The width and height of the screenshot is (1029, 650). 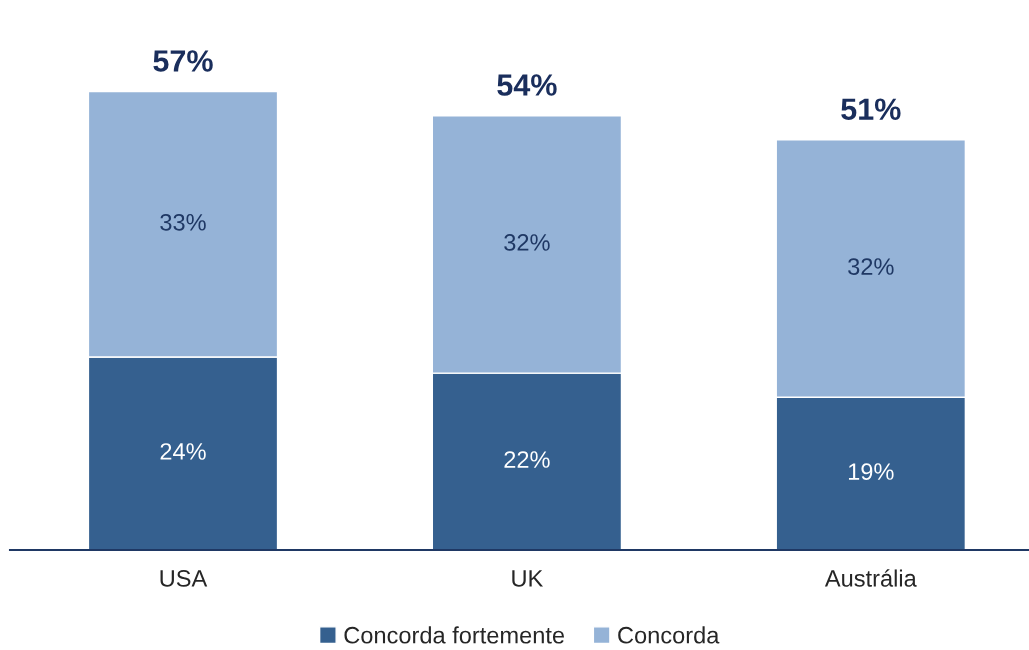 What do you see at coordinates (183, 451) in the screenshot?
I see `data-label: 24%` at bounding box center [183, 451].